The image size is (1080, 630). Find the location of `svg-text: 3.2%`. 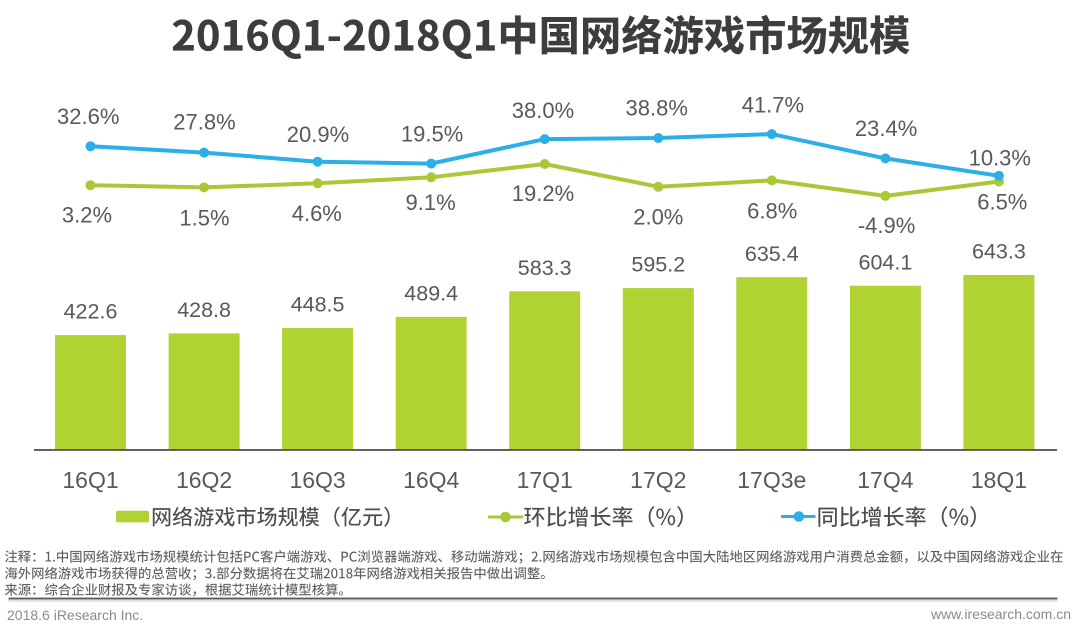

svg-text: 3.2% is located at coordinates (87, 214).